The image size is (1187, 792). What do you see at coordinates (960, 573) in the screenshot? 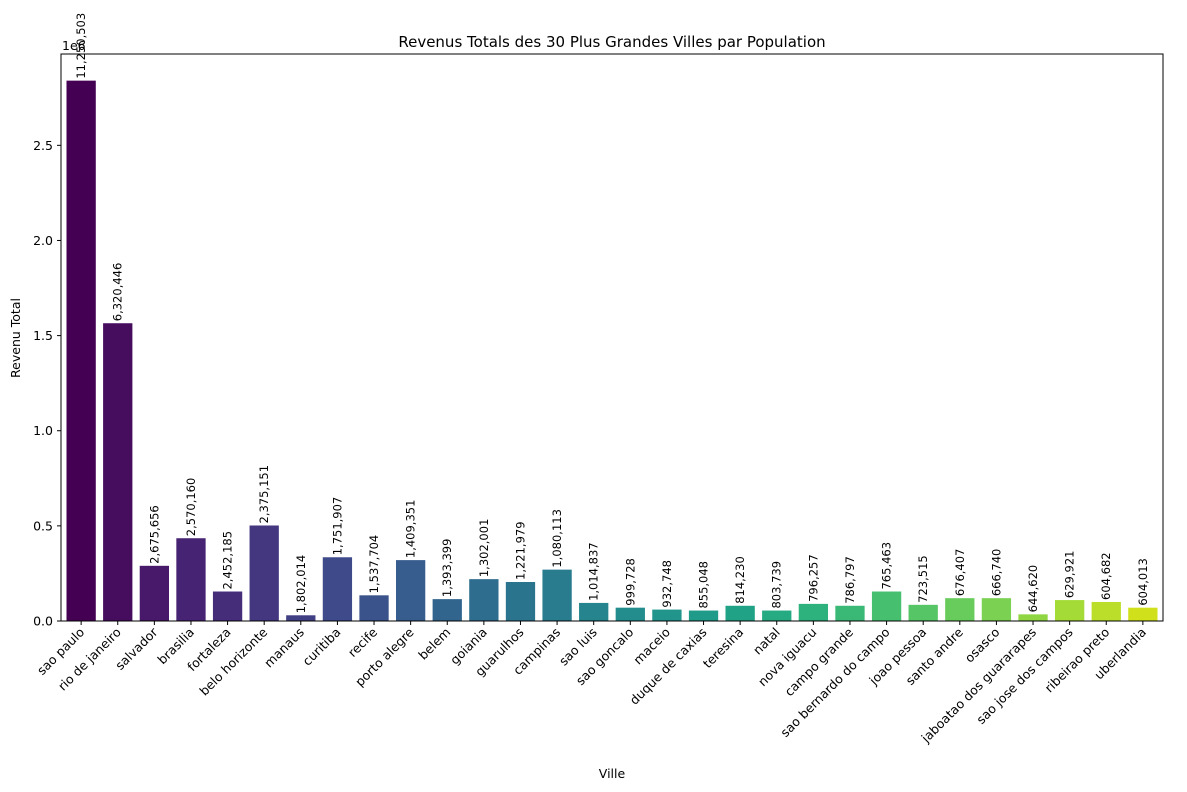
I see `bar-value-label: 676,407` at bounding box center [960, 573].